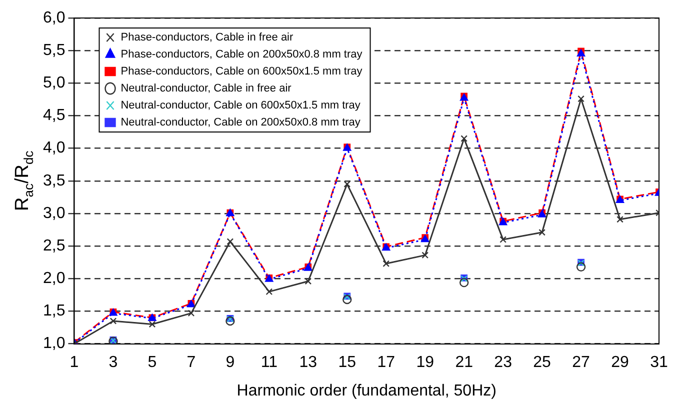 The image size is (677, 405). Describe the element at coordinates (191, 362) in the screenshot. I see `x-tick-label: 7` at that location.